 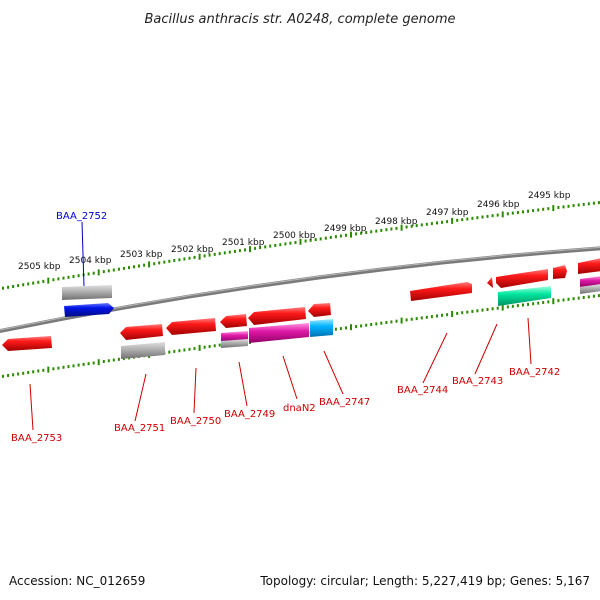 What do you see at coordinates (422, 390) in the screenshot?
I see `gene-label-baa-2744: BAA_2744` at bounding box center [422, 390].